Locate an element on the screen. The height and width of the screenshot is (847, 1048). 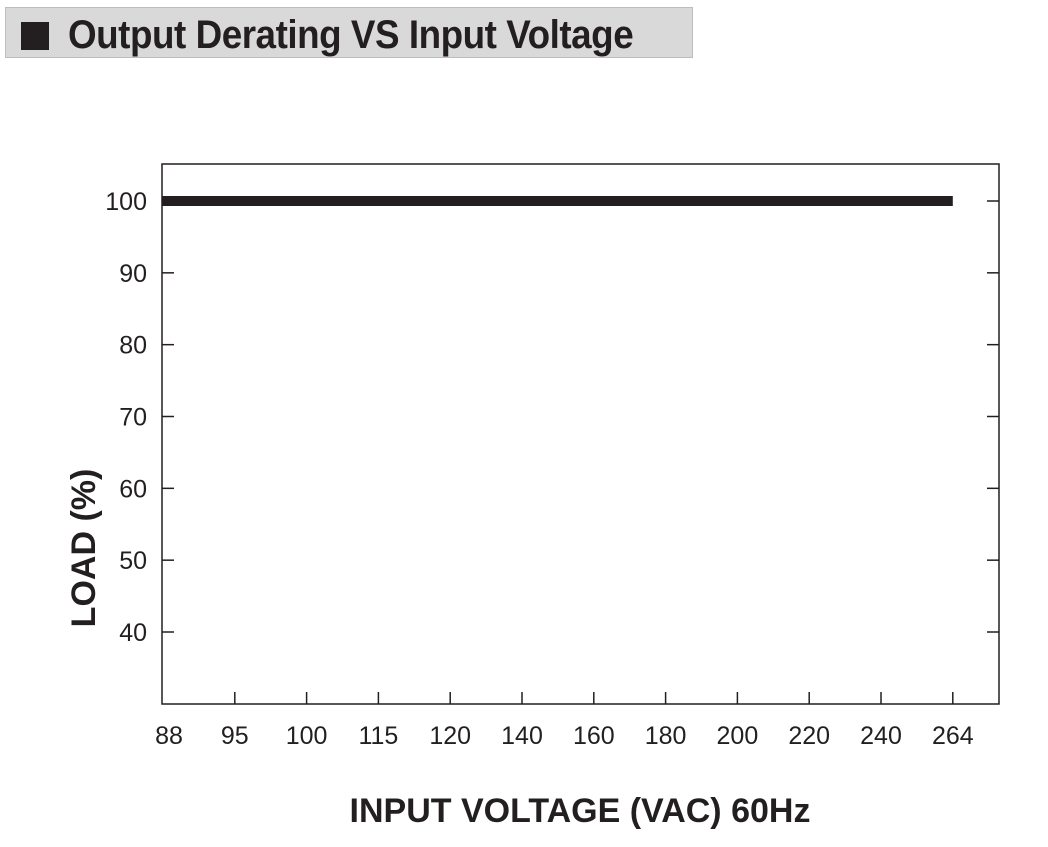
title-bar: Output Derating VS Input Voltage is located at coordinates (349, 32).